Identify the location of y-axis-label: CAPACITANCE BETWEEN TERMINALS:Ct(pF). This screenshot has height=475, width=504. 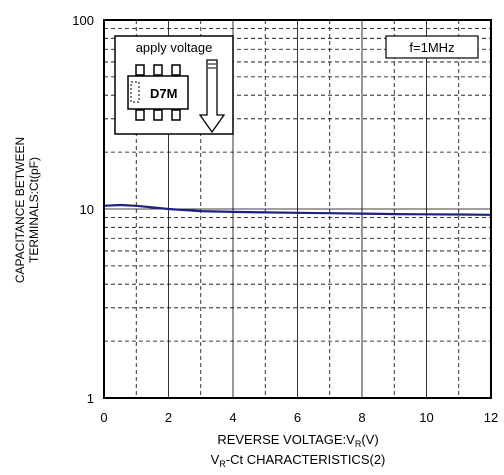
(27, 210).